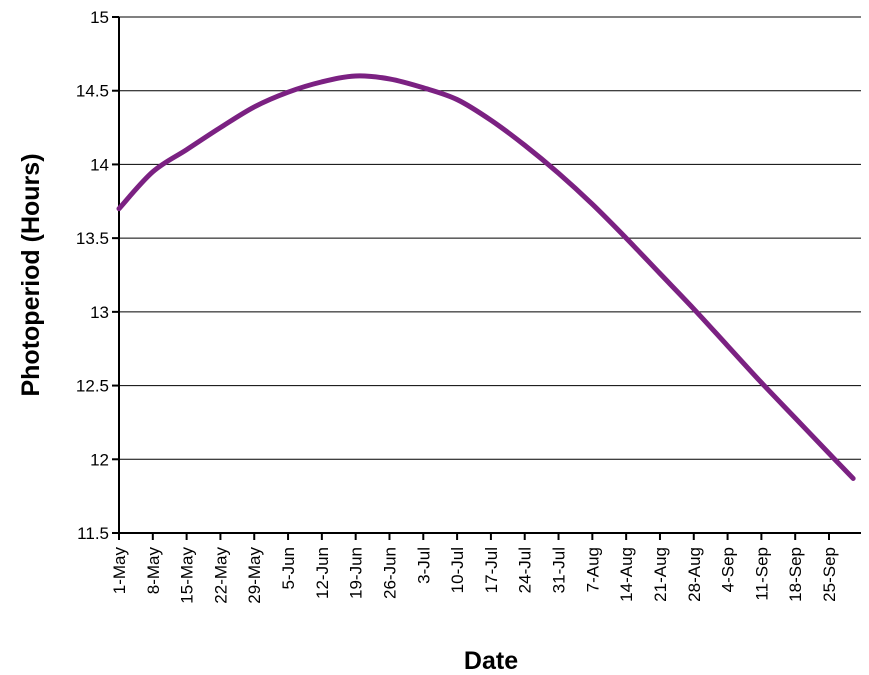 The image size is (869, 675). What do you see at coordinates (220, 575) in the screenshot?
I see `x-tick-label: 22-May` at bounding box center [220, 575].